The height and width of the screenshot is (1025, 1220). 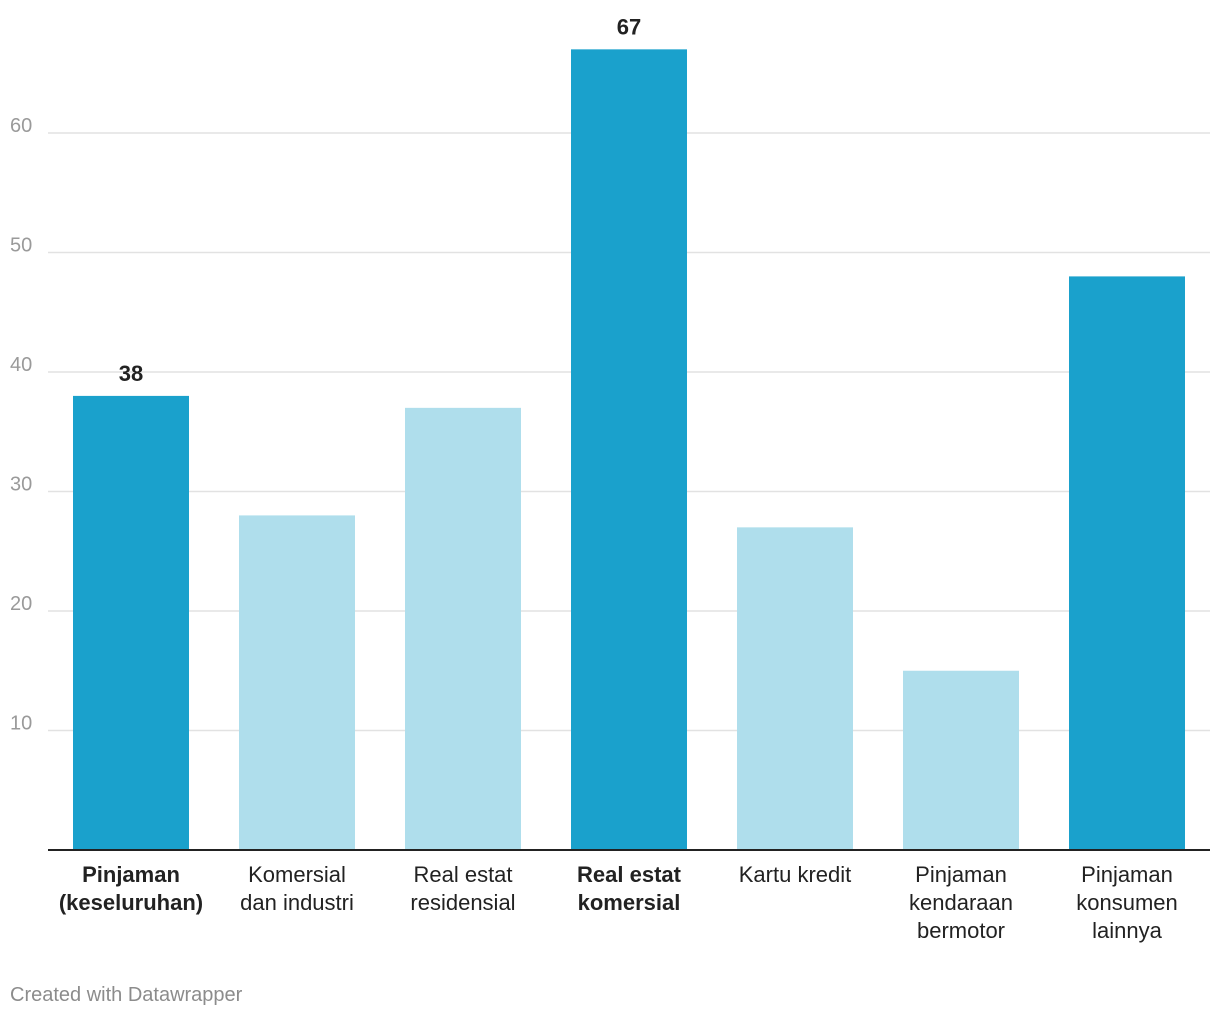 I want to click on x-category-label-1: Pinjaman (keseluruhan), so click(x=131, y=888).